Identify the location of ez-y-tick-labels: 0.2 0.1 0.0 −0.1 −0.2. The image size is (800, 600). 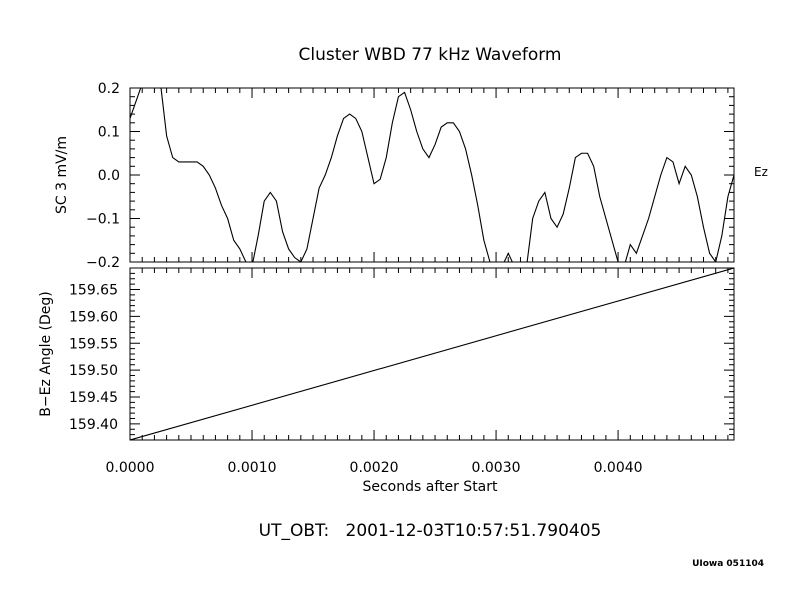
(103, 176).